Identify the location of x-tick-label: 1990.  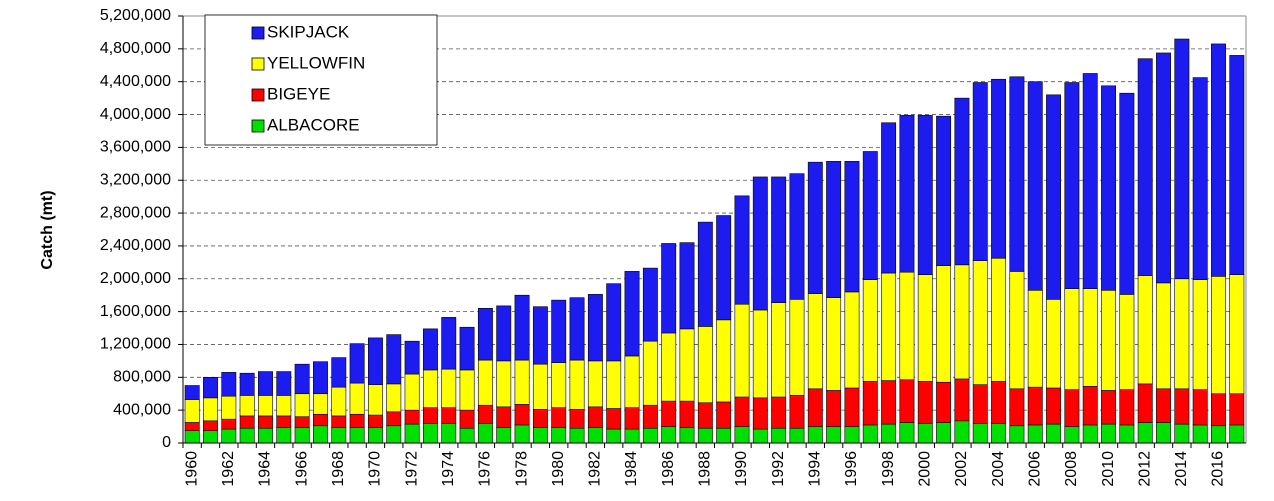
(741, 469).